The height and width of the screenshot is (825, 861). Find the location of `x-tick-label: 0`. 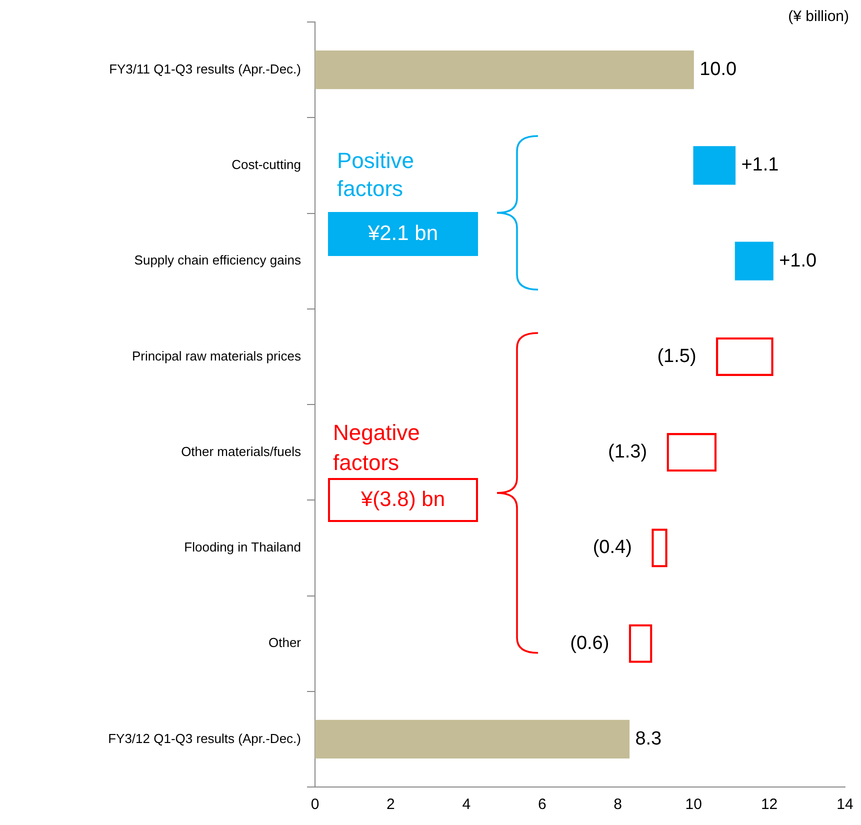

x-tick-label: 0 is located at coordinates (315, 805).